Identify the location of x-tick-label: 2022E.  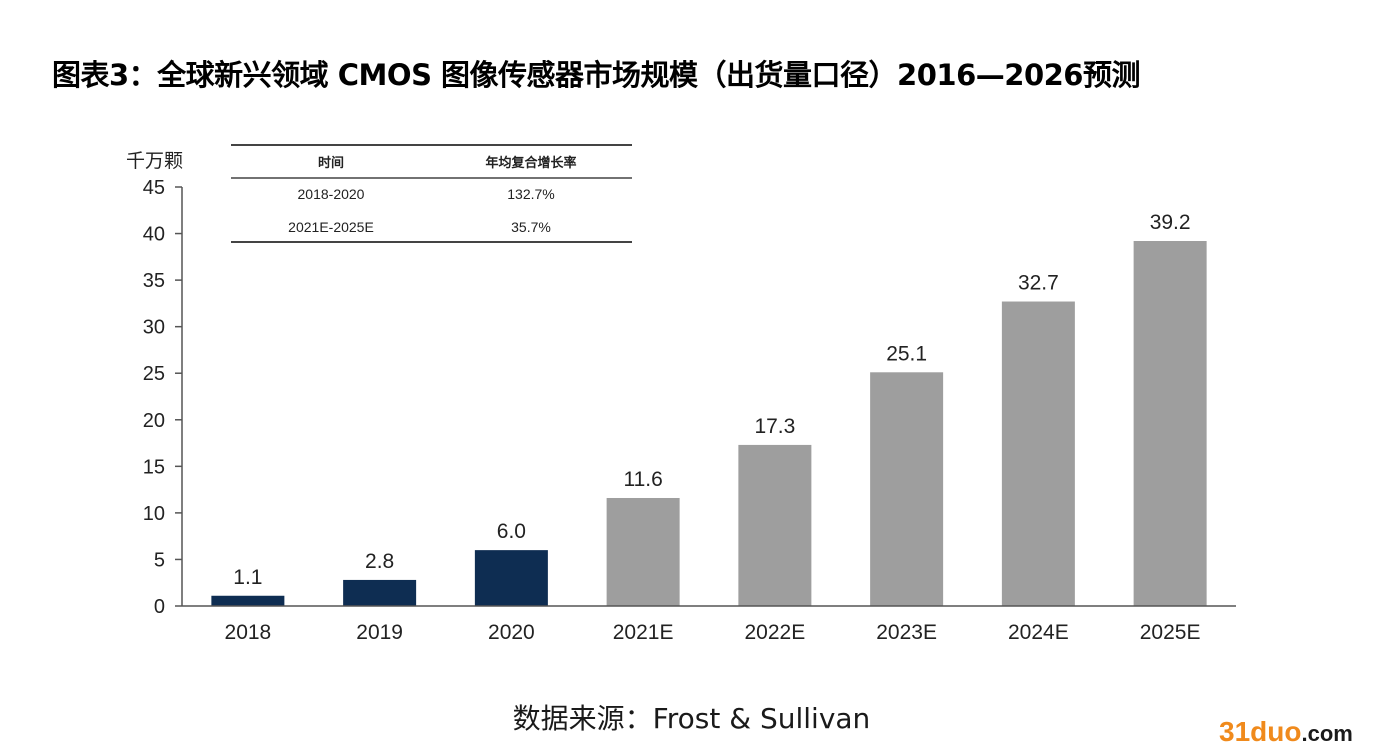
(775, 632).